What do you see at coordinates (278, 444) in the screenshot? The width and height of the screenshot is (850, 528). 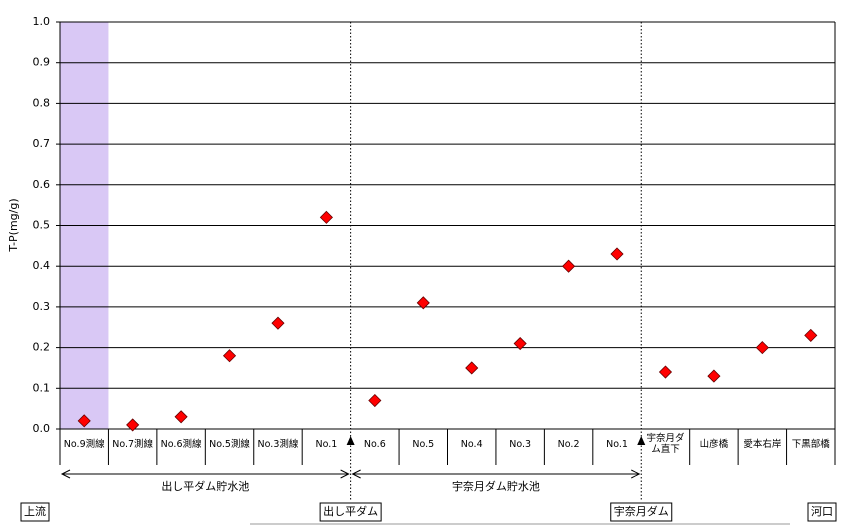 I see `x-tick-label: No.3測線` at bounding box center [278, 444].